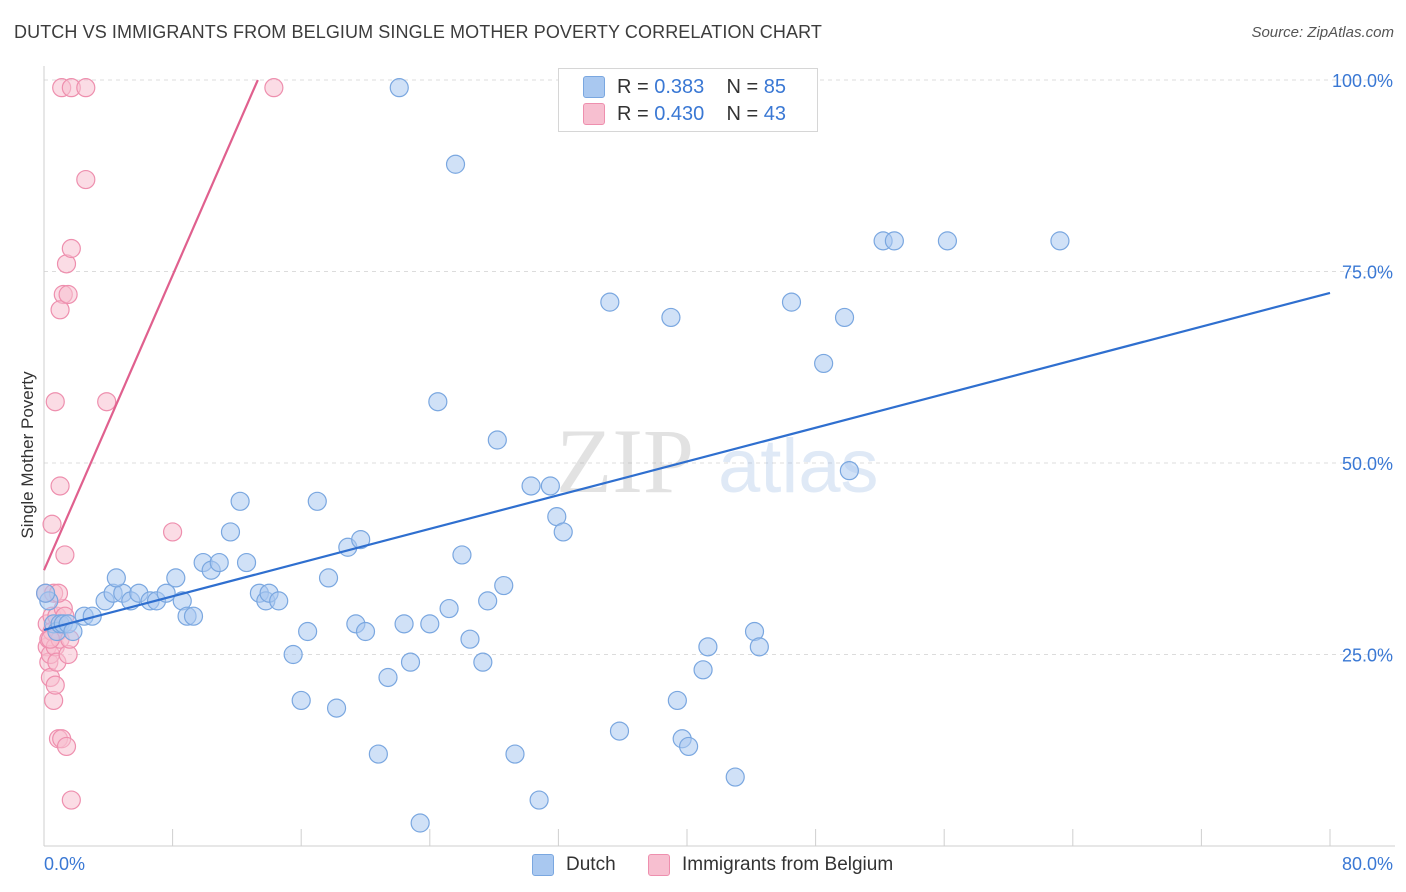 The image size is (1406, 892). I want to click on watermark-zip: ZIP, so click(625, 461).